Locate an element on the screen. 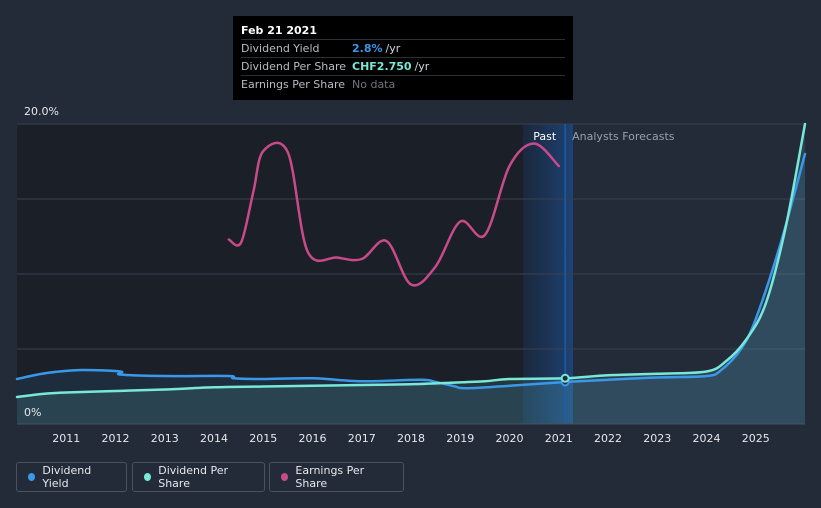  y-tick-label-min: 0% is located at coordinates (32, 412).